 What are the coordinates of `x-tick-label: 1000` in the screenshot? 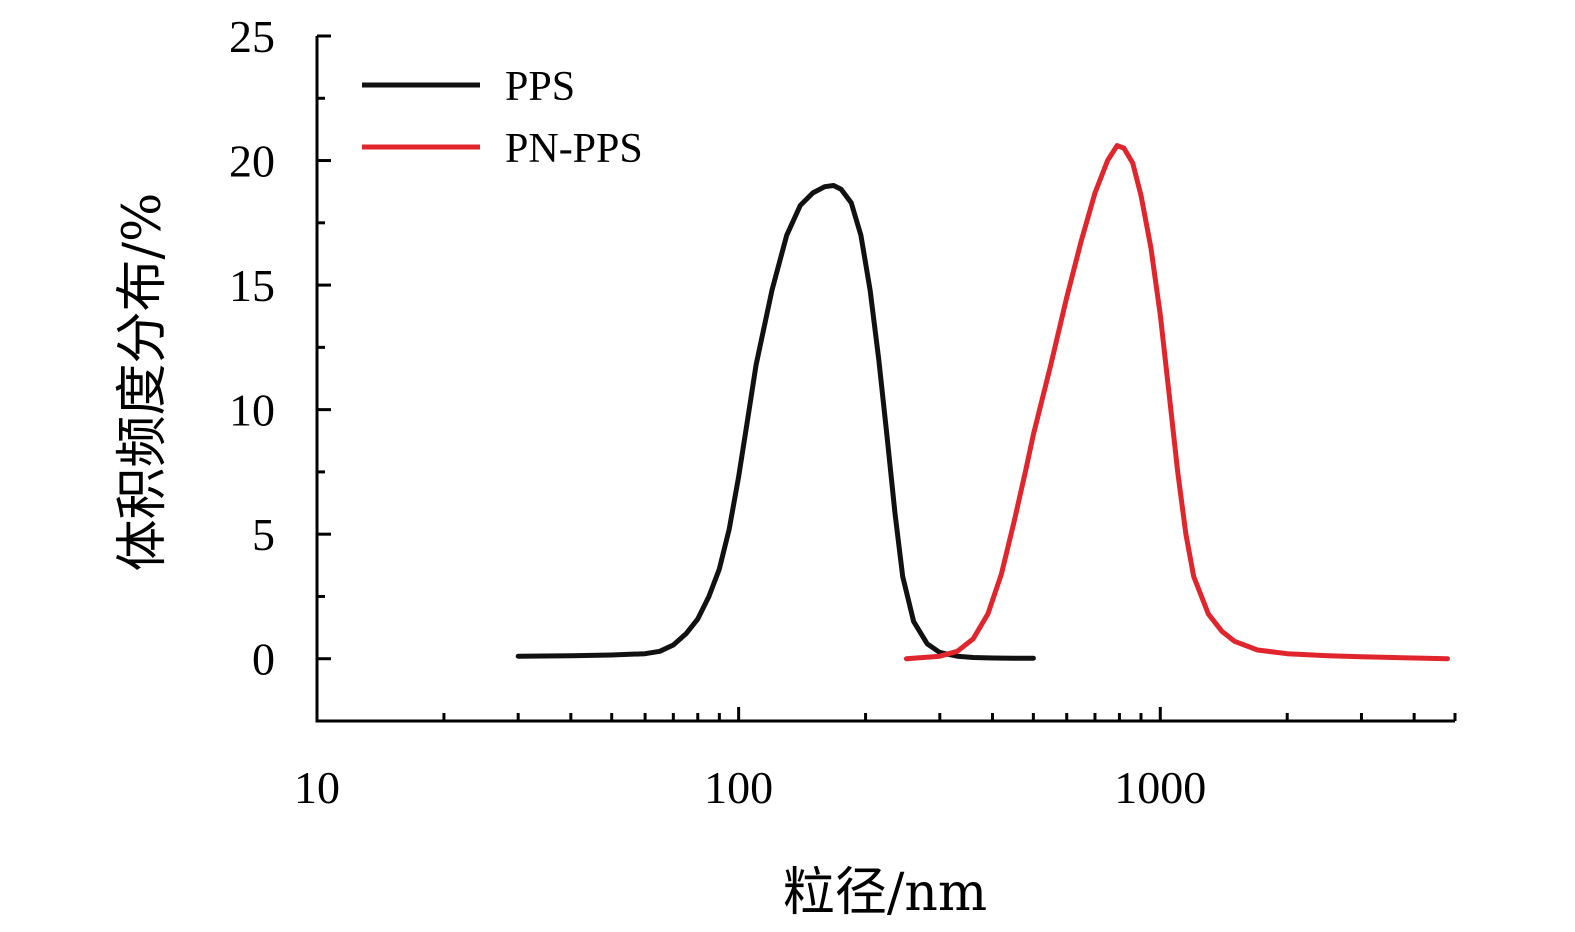 It's located at (1160, 787).